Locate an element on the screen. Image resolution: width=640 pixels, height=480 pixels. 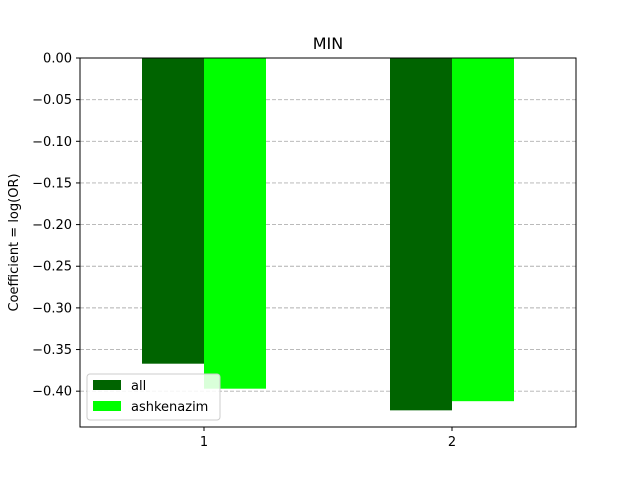
chart-title: MIN is located at coordinates (328, 43).